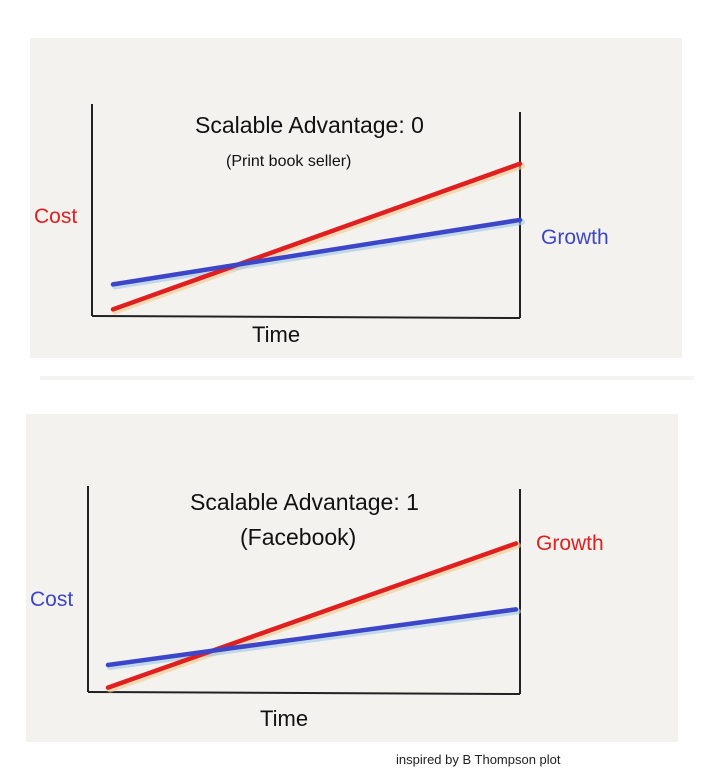 The height and width of the screenshot is (783, 718). I want to click on chart-2-series-growth-line, so click(312, 615).